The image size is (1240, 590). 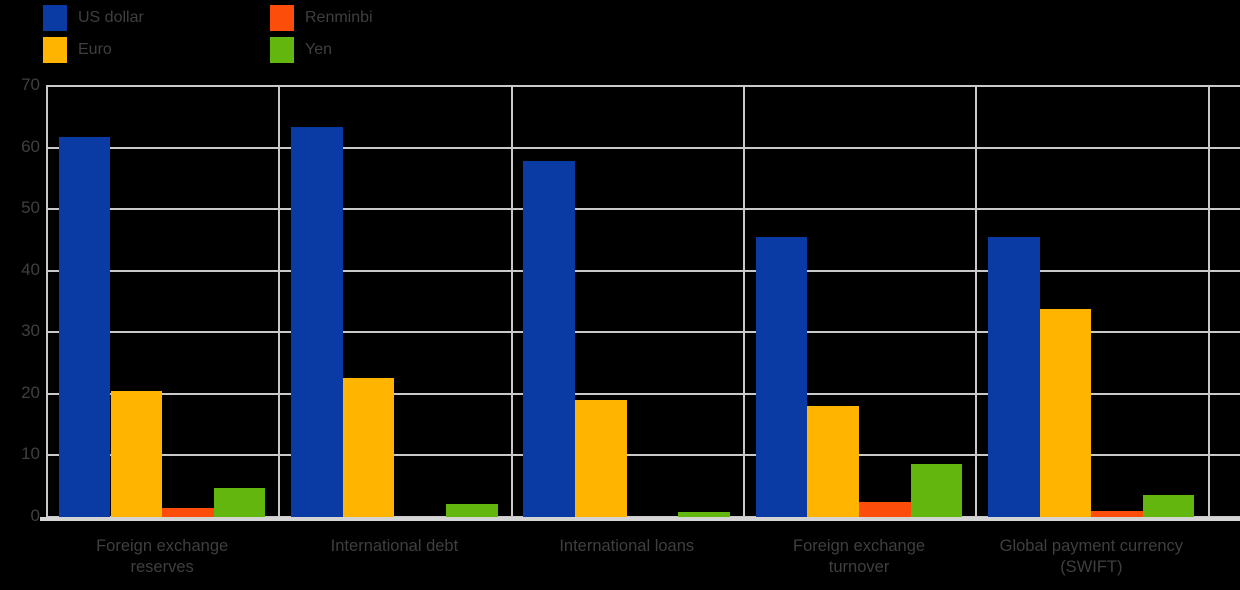 I want to click on category-label-4: Foreign exchange turnover, so click(x=859, y=556).